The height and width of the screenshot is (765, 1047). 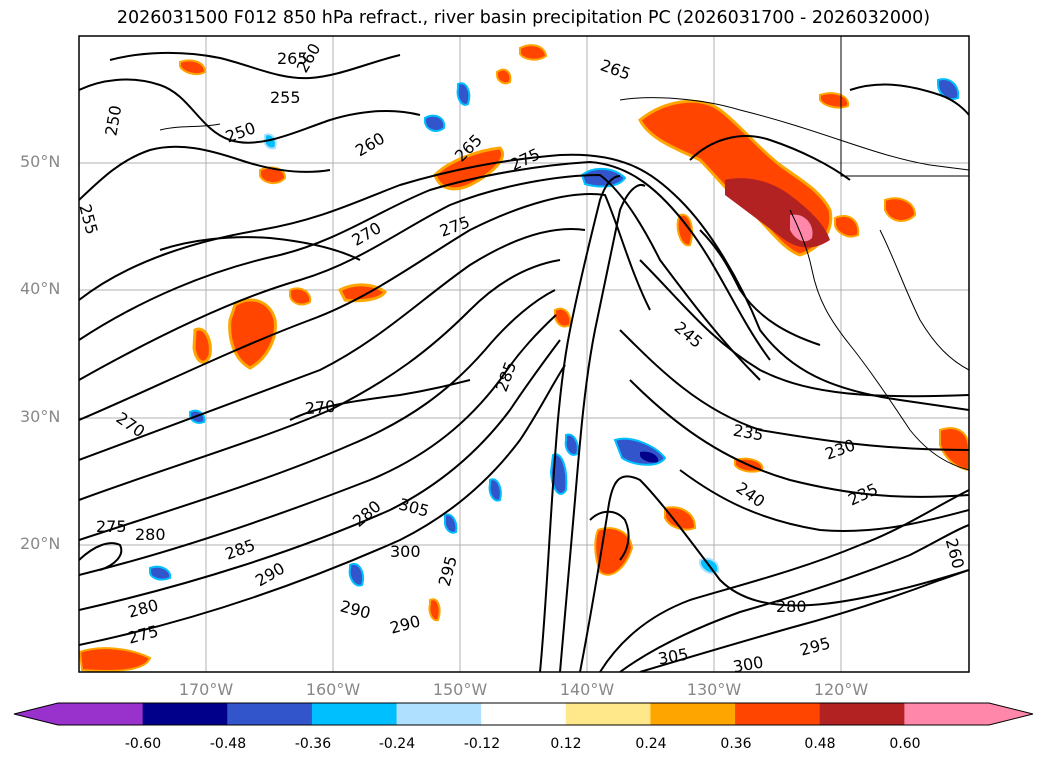 What do you see at coordinates (292, 58) in the screenshot?
I see `contour-label: 265` at bounding box center [292, 58].